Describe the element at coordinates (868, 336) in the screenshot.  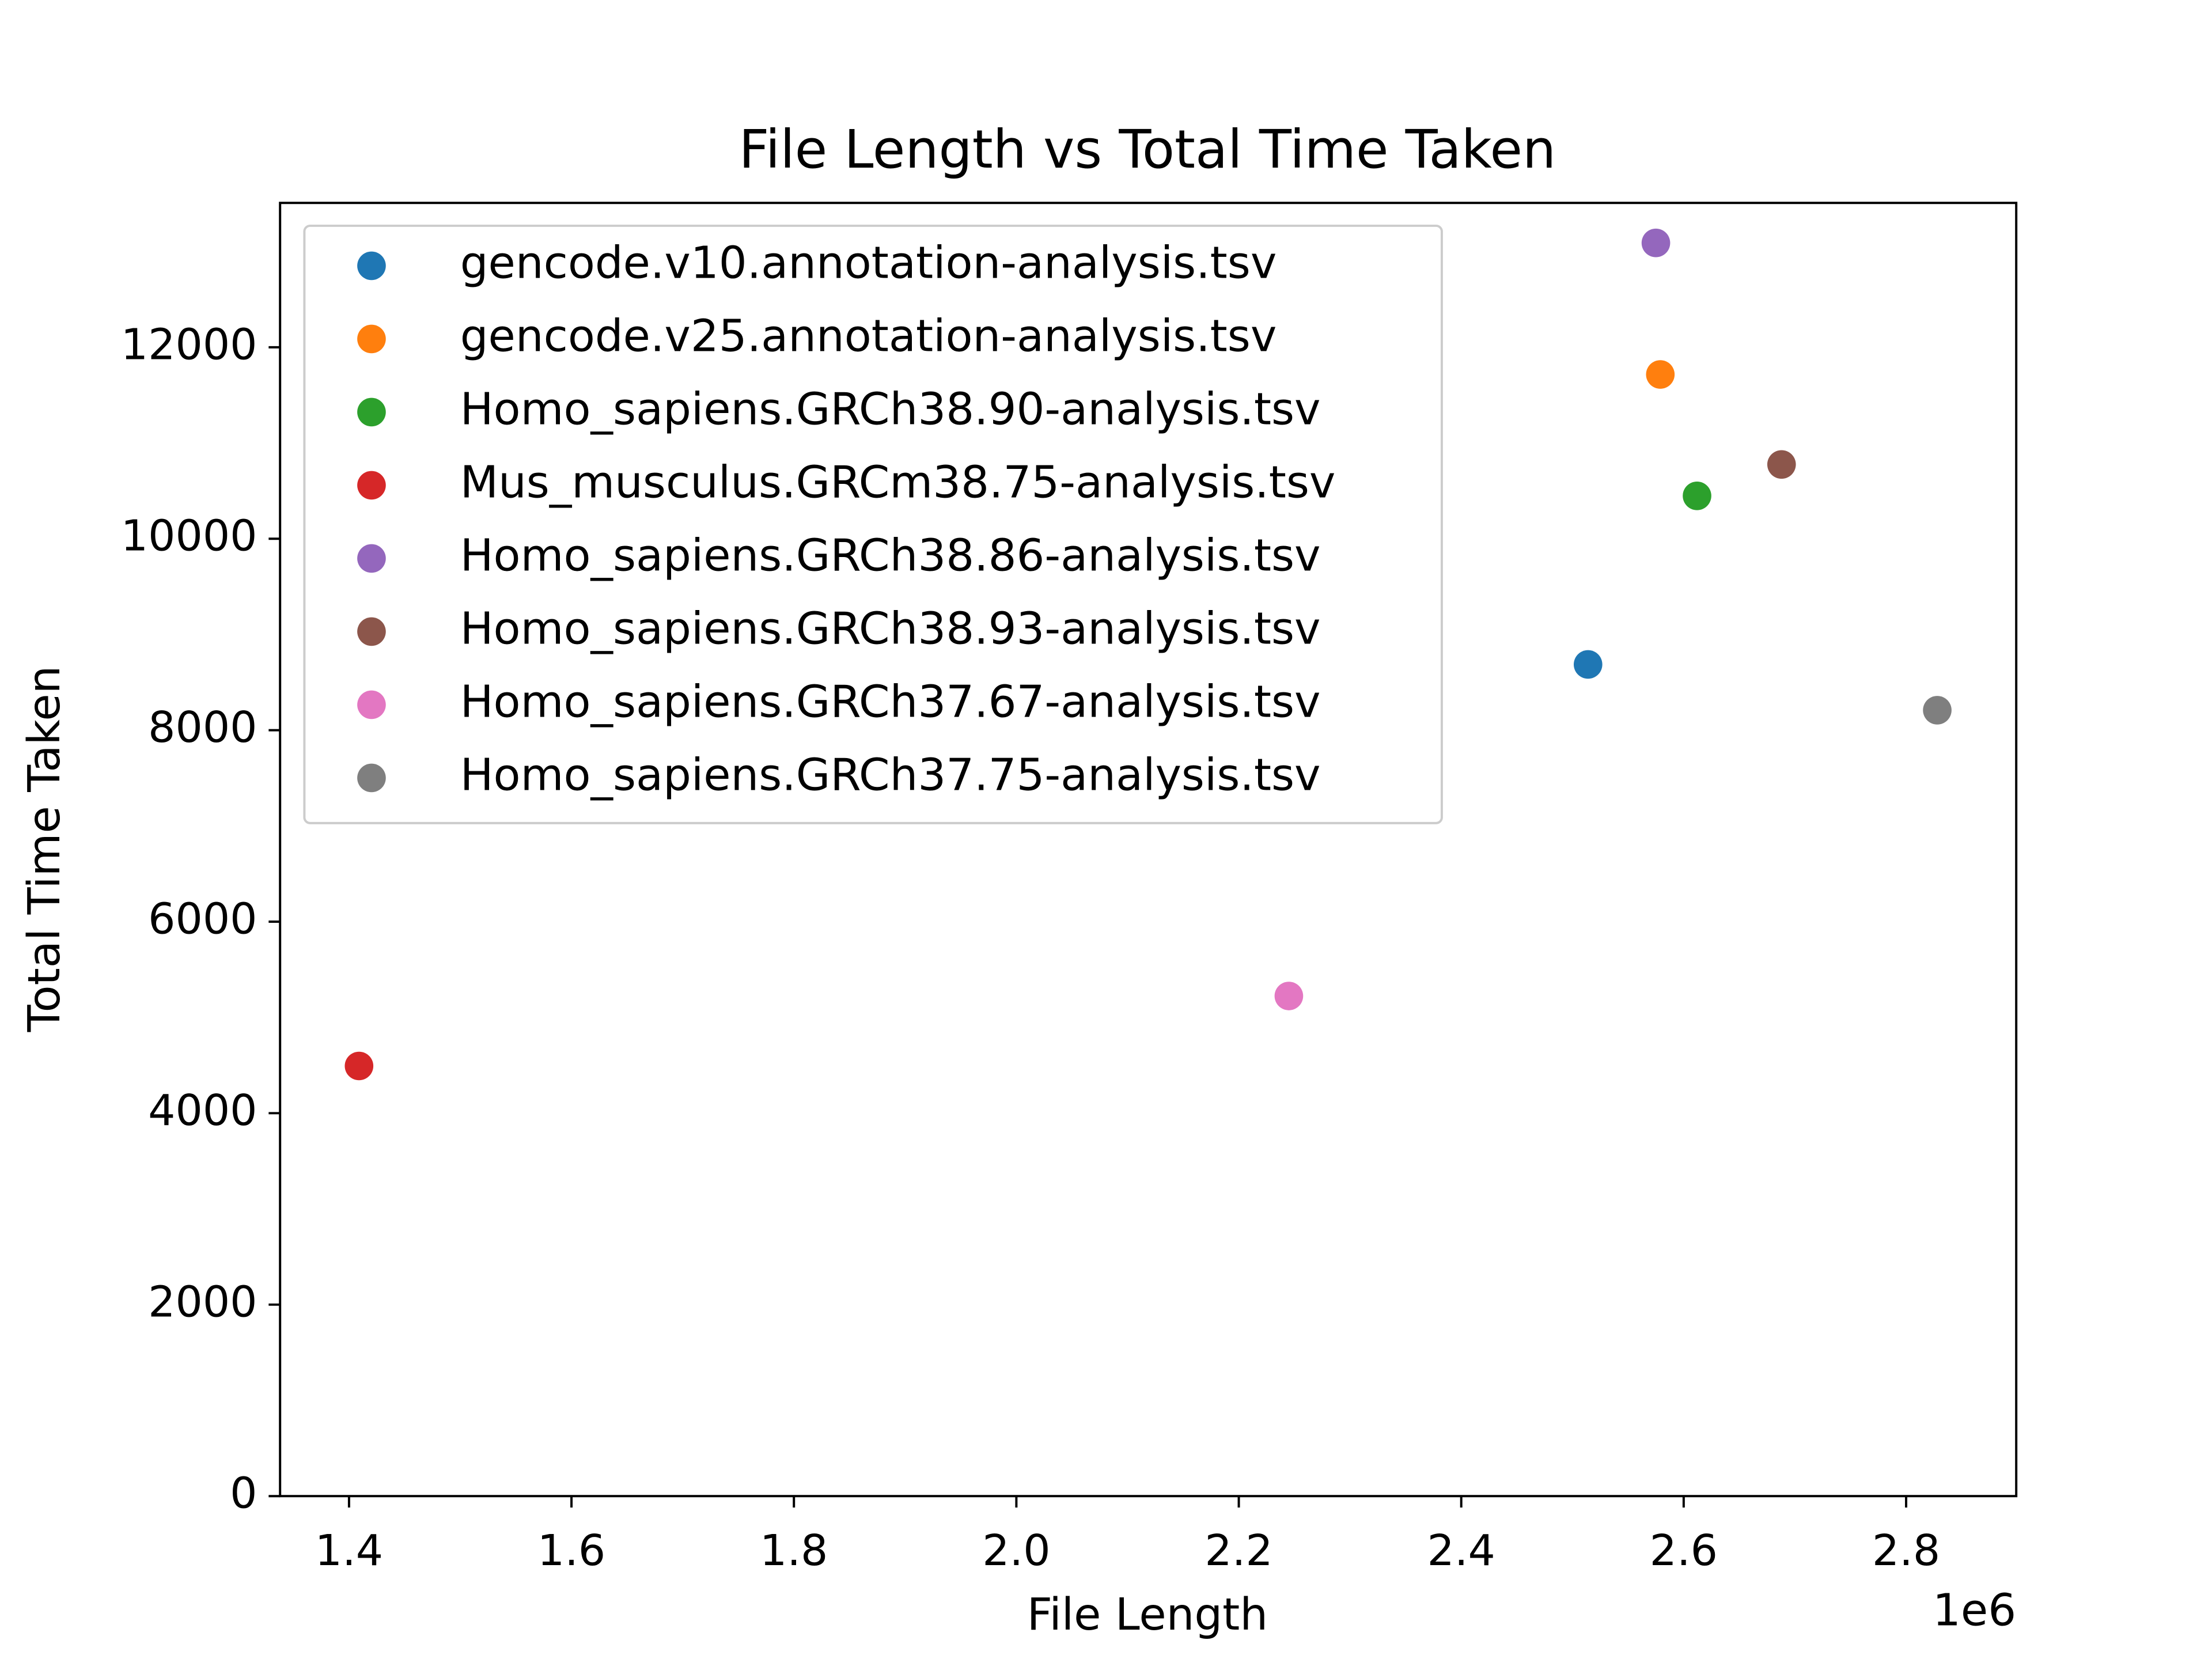
I see `legend-label: gencode.v25.annotation-analysis.tsv` at that location.